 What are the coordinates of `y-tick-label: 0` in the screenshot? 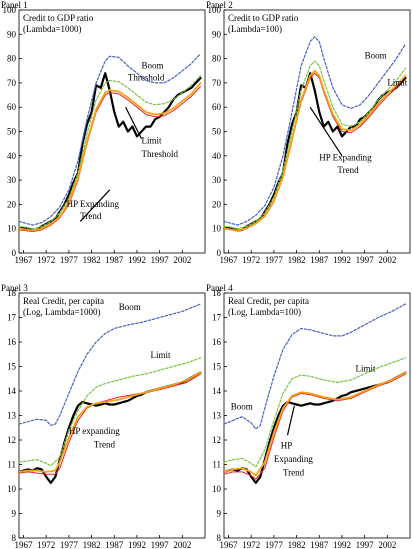 It's located at (14, 253).